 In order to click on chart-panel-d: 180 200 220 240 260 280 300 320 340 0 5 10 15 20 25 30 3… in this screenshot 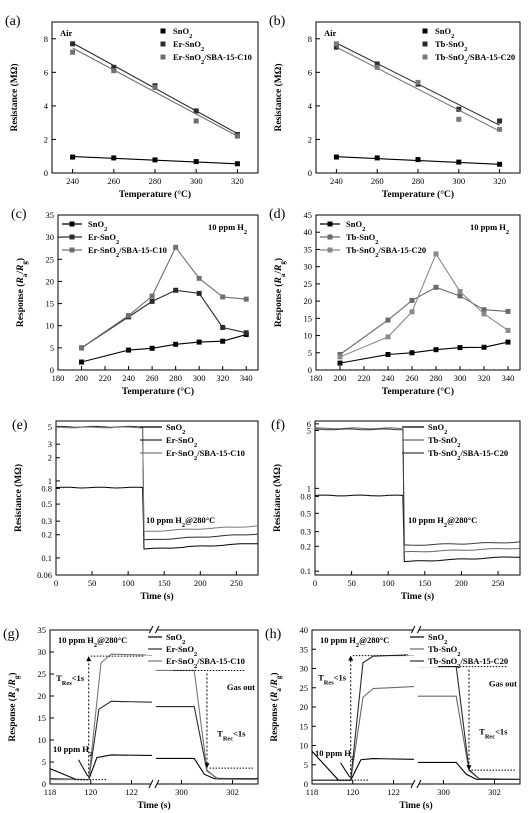, I will do `click(395, 302)`.